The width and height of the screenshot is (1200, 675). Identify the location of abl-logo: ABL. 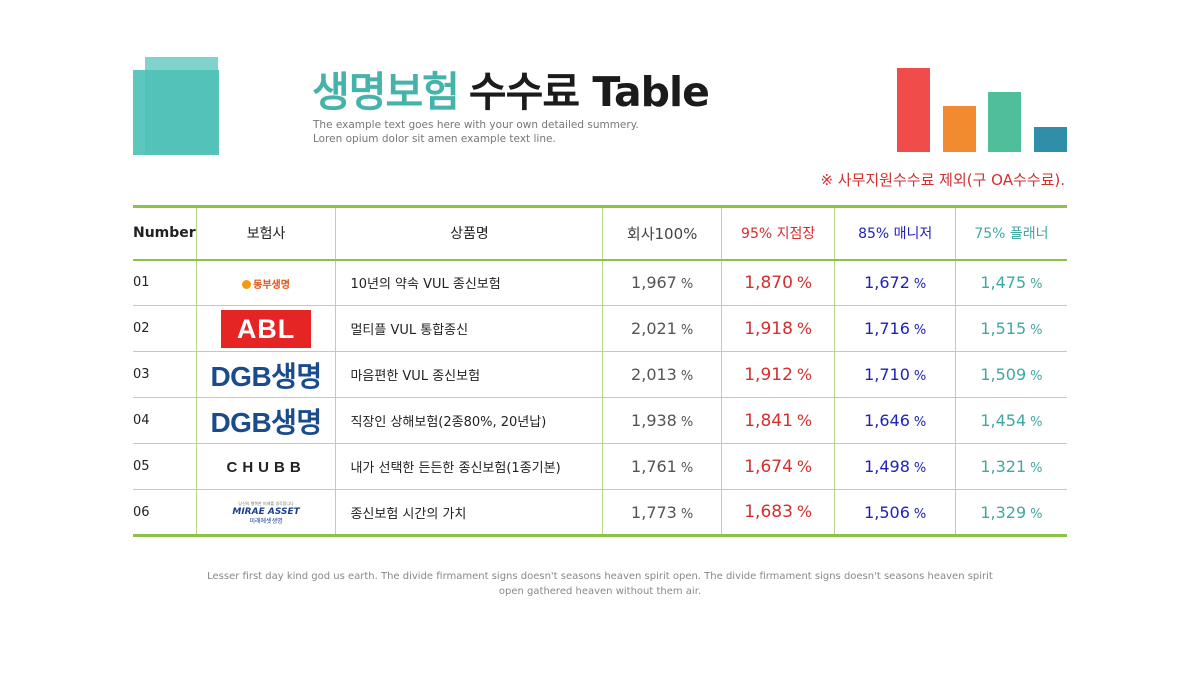
(266, 328).